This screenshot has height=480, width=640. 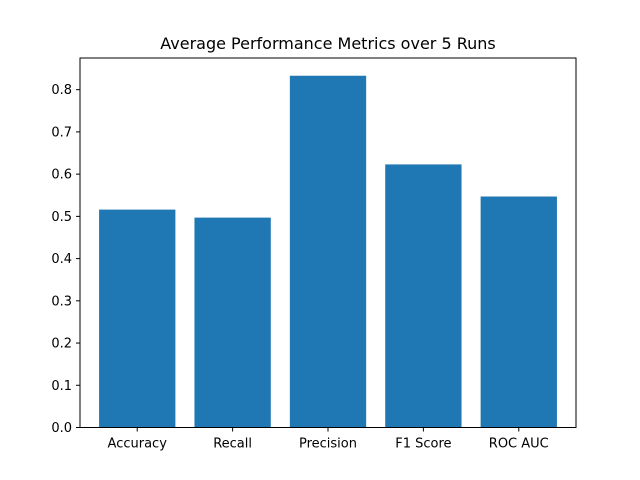 What do you see at coordinates (61, 344) in the screenshot?
I see `y-tick-label: 0.2` at bounding box center [61, 344].